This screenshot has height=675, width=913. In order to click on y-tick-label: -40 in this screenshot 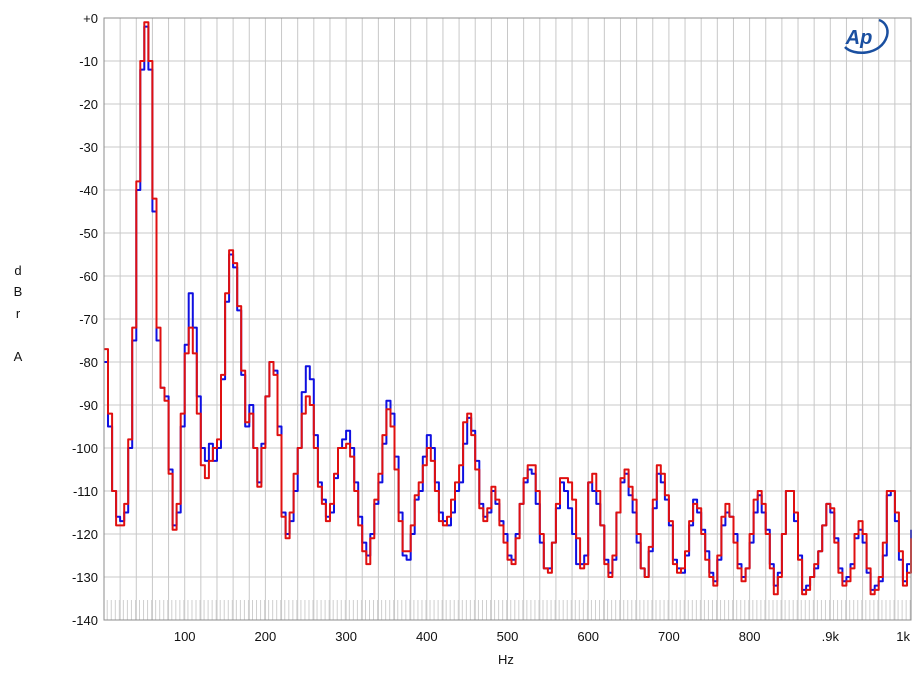, I will do `click(88, 190)`.